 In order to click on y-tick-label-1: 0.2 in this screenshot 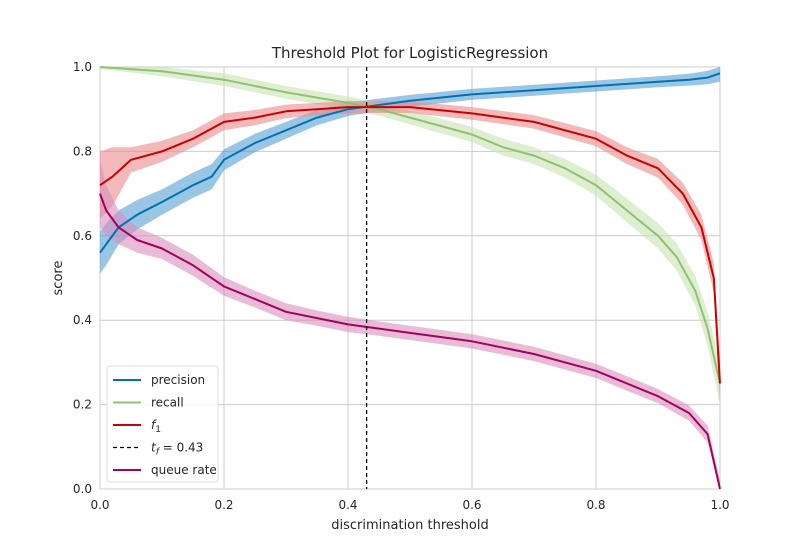, I will do `click(82, 405)`.